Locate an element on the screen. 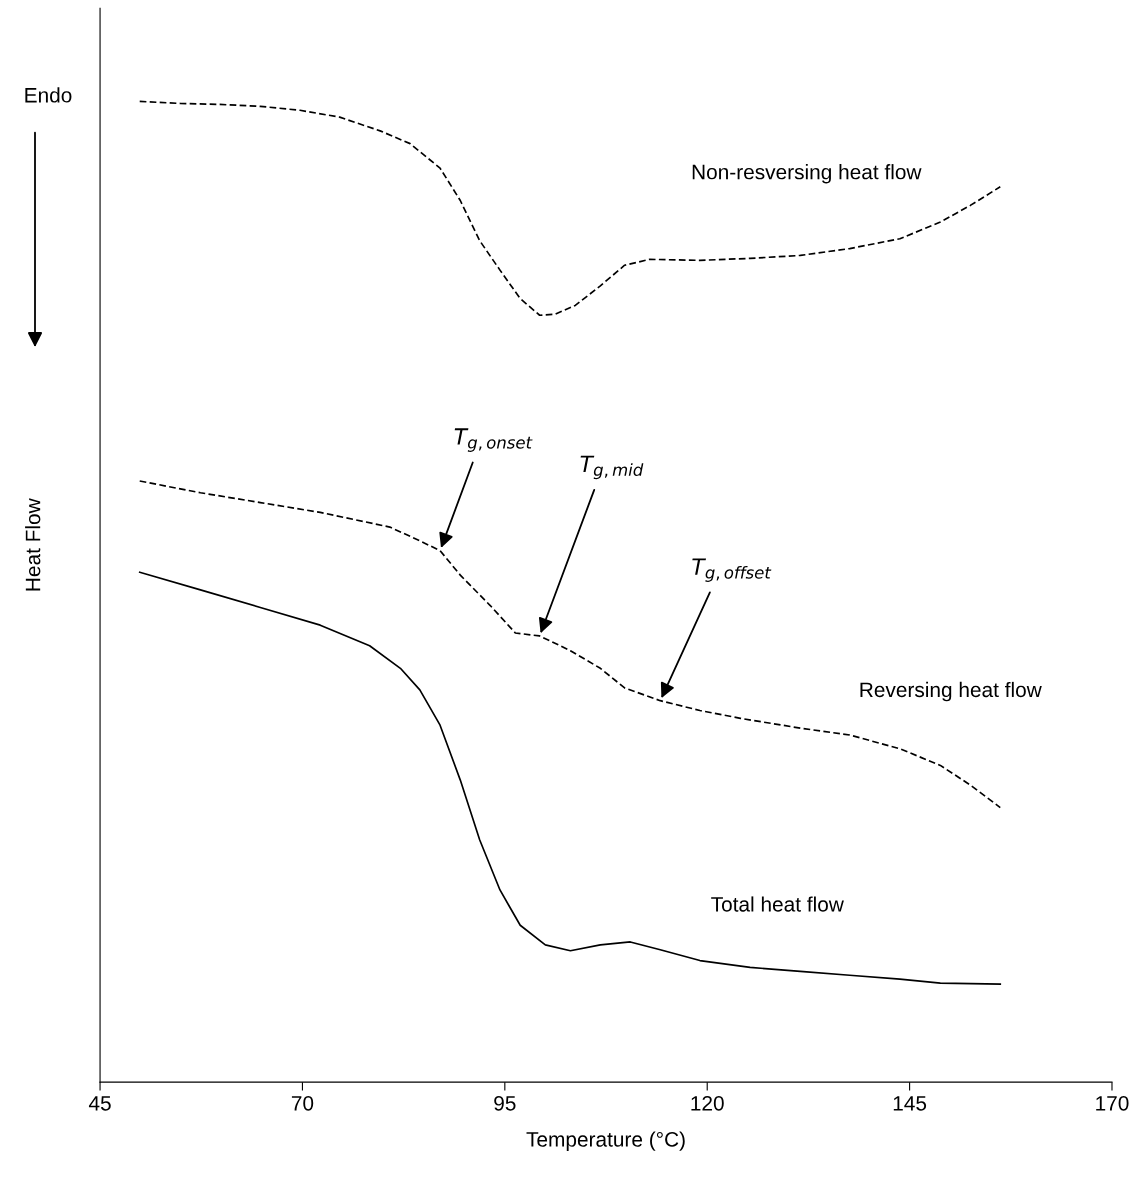 This screenshot has height=1184, width=1137. x-tick-label: 45 is located at coordinates (99, 1103).